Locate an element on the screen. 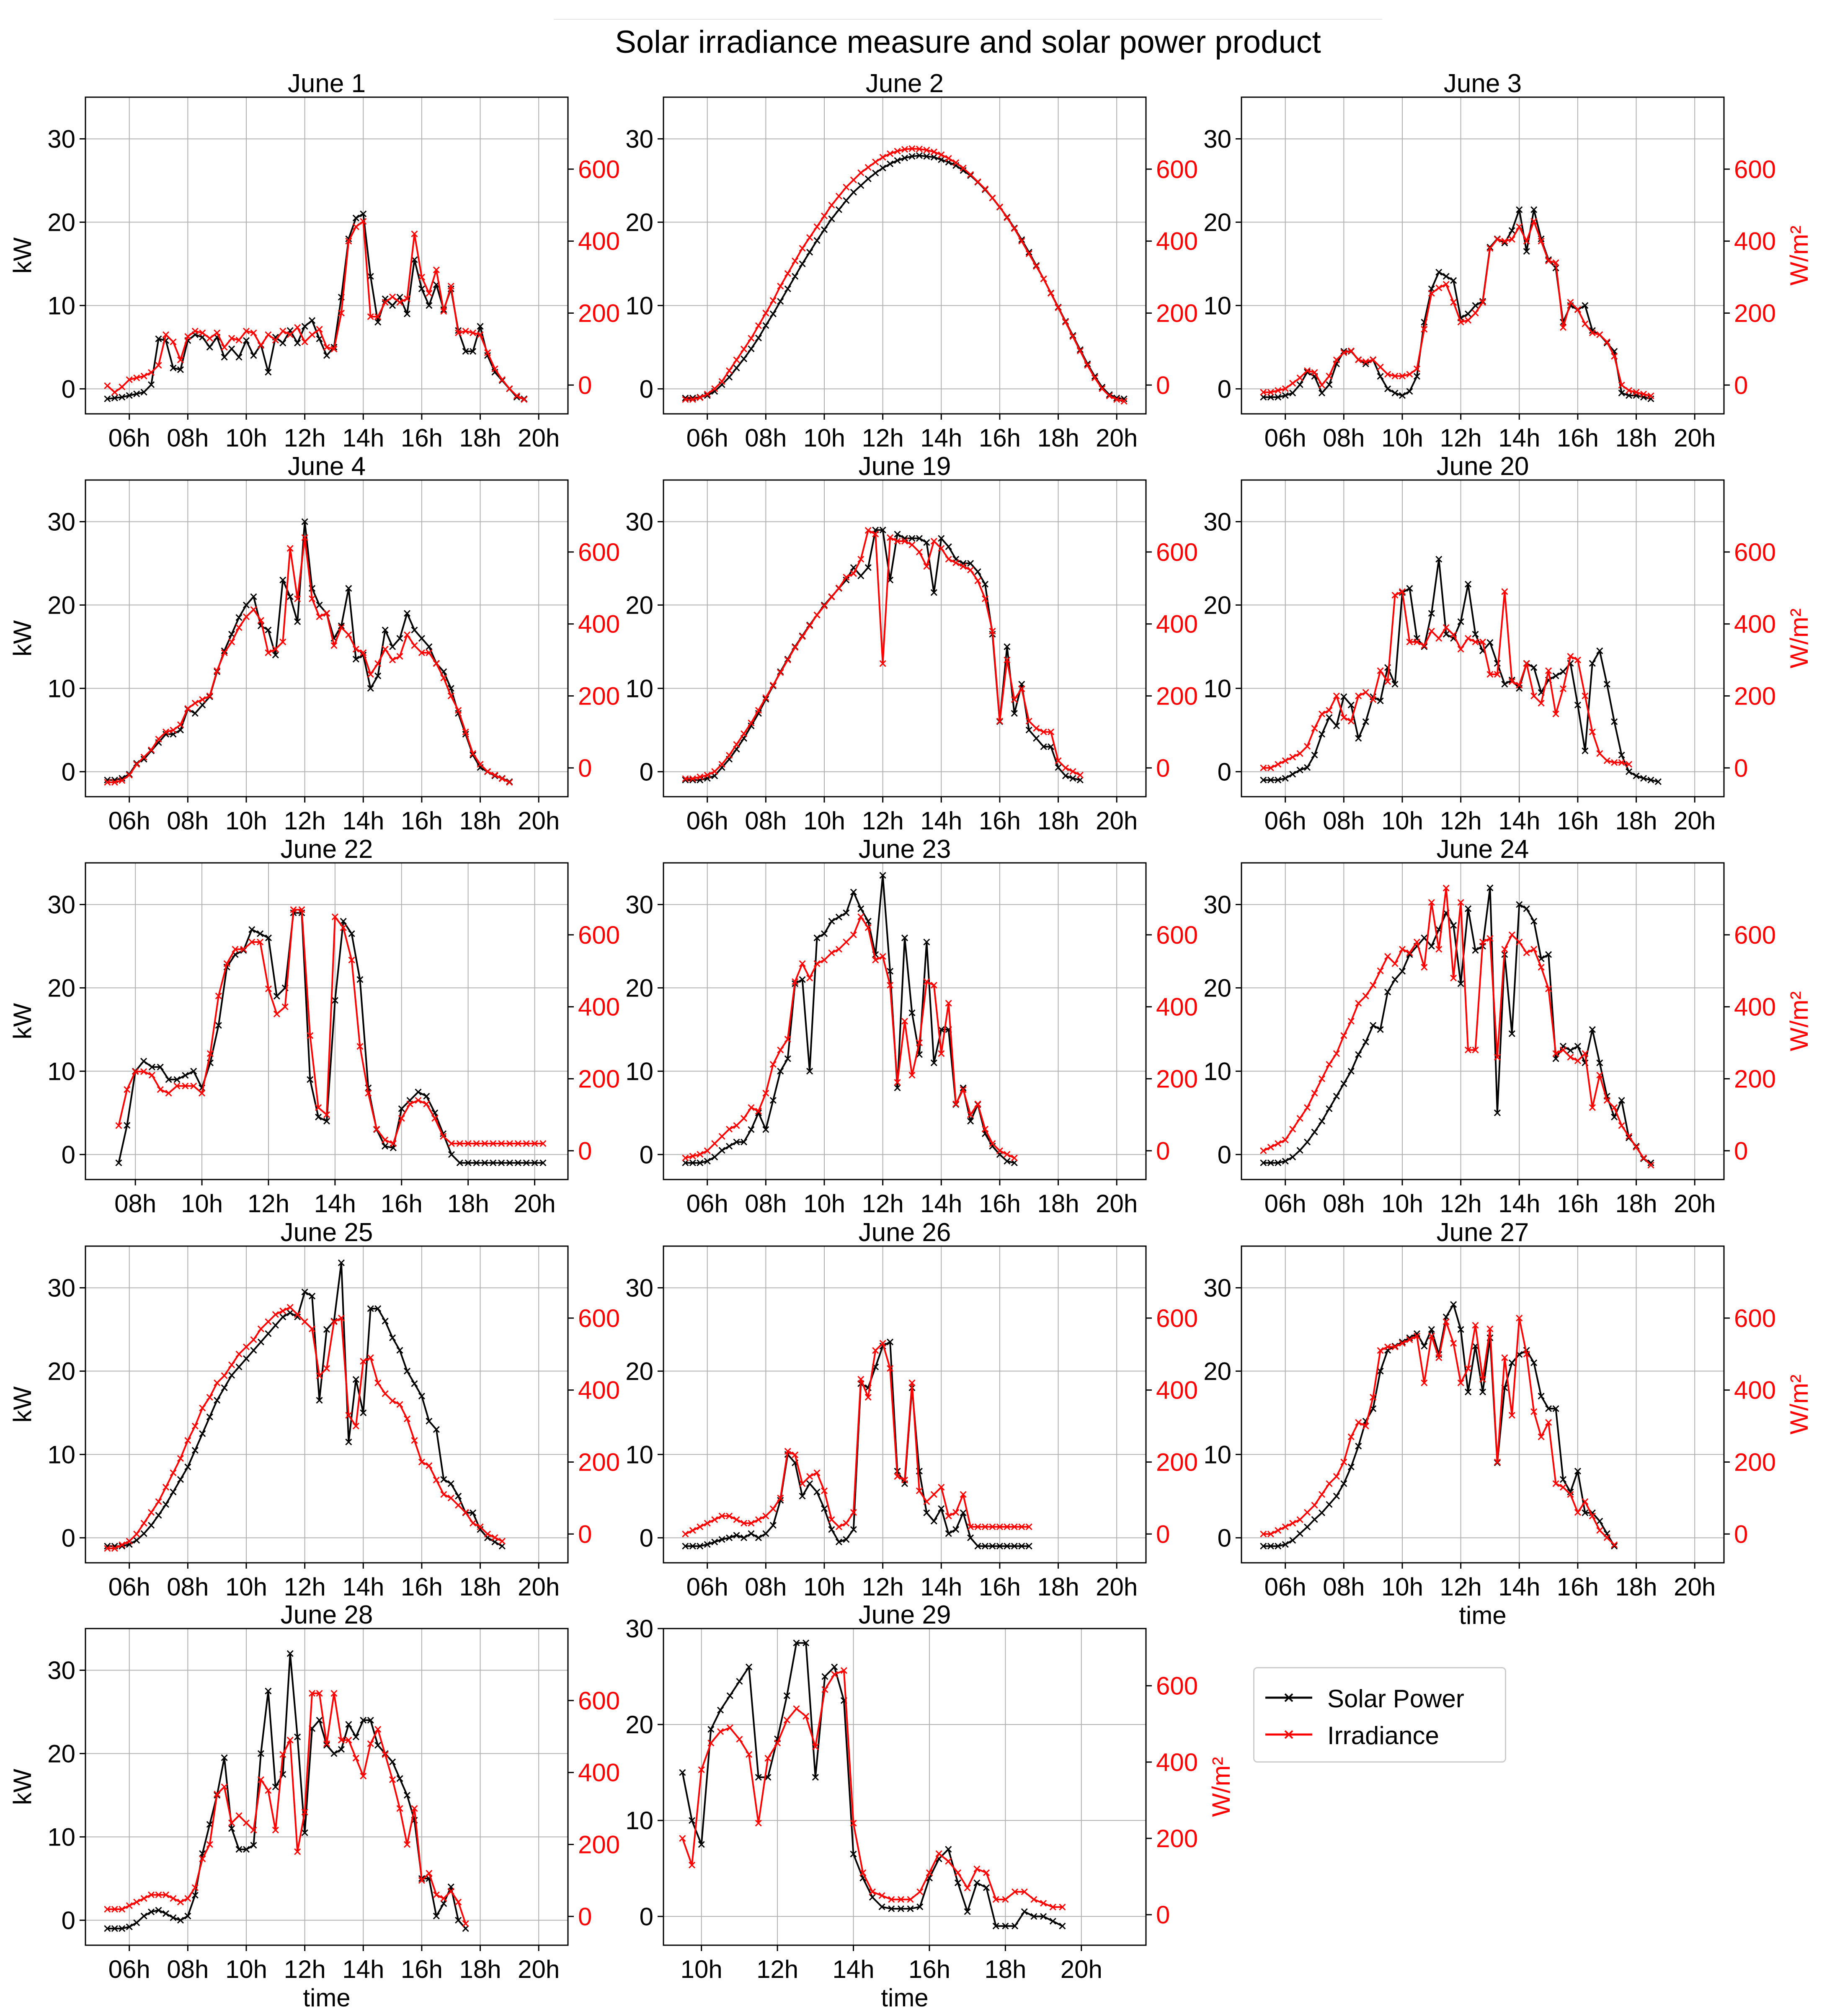 Image resolution: width=1827 pixels, height=2016 pixels. y-tick-label: 30 is located at coordinates (1217, 1288).